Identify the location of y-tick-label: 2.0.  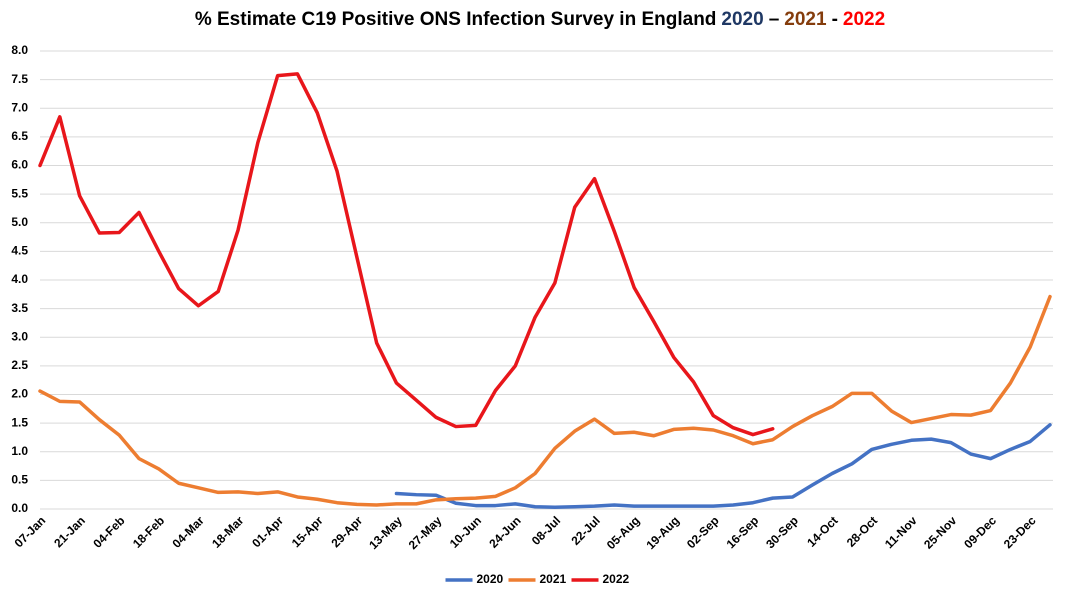
(19, 394).